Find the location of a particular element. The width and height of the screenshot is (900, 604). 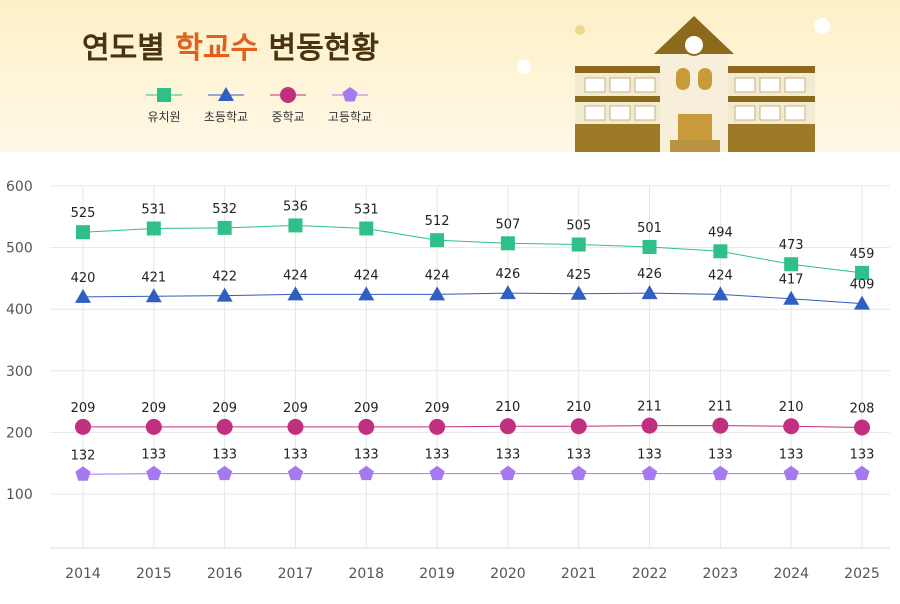

x-tick-label: 2025 is located at coordinates (862, 574).